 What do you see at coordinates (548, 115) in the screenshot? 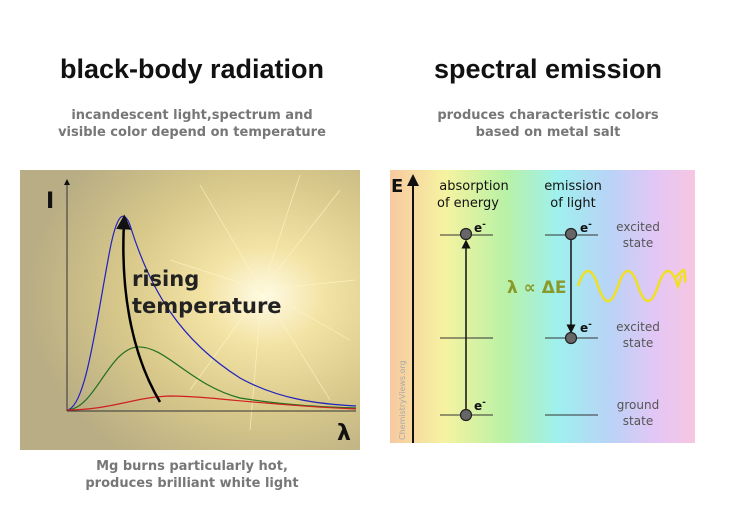
I see `right-subtitle: produces characteristic colors` at bounding box center [548, 115].